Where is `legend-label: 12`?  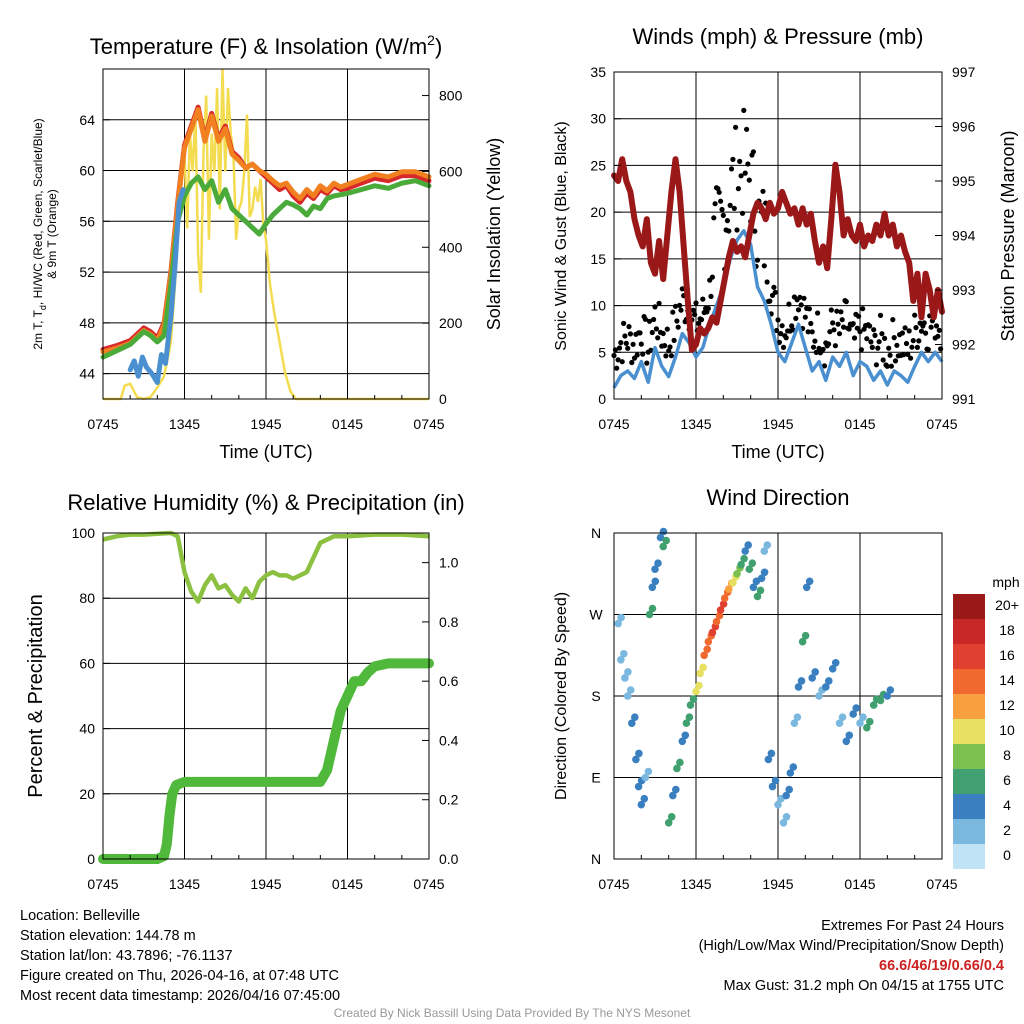 legend-label: 12 is located at coordinates (1007, 705).